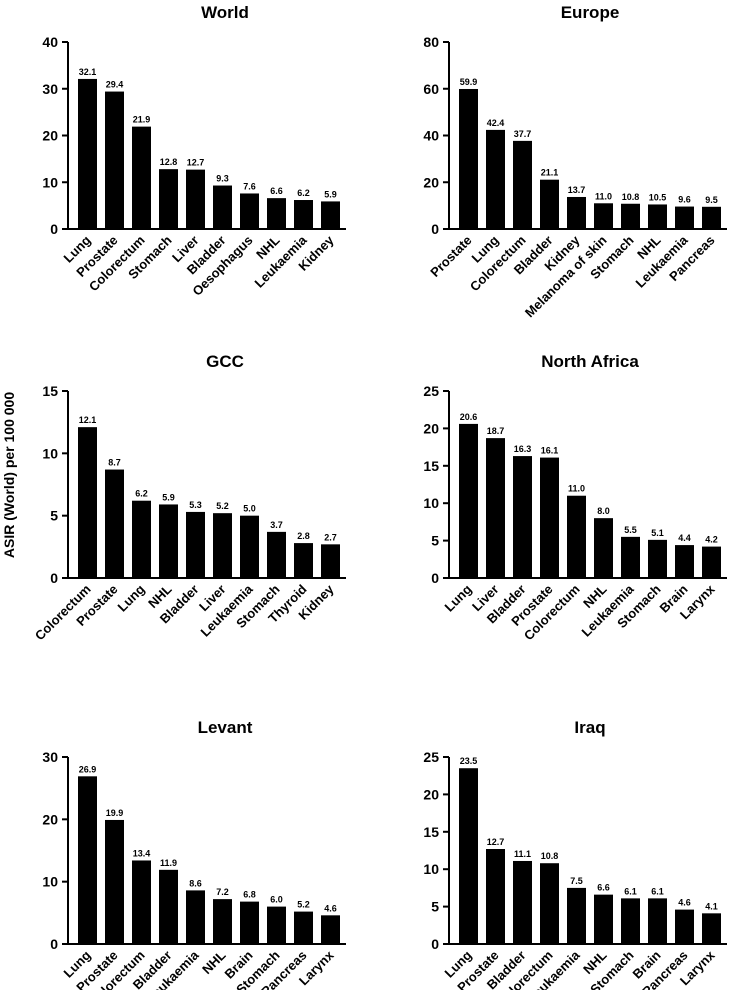  What do you see at coordinates (590, 12) in the screenshot?
I see `chart-title: Europe` at bounding box center [590, 12].